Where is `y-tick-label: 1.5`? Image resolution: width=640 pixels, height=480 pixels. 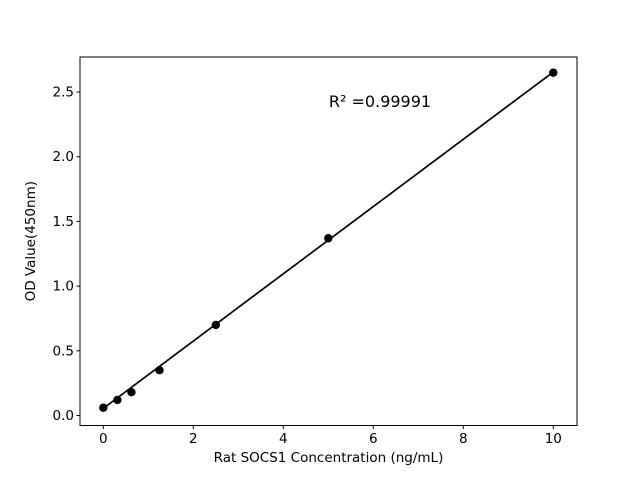
y-tick-label: 1.5 is located at coordinates (63, 222).